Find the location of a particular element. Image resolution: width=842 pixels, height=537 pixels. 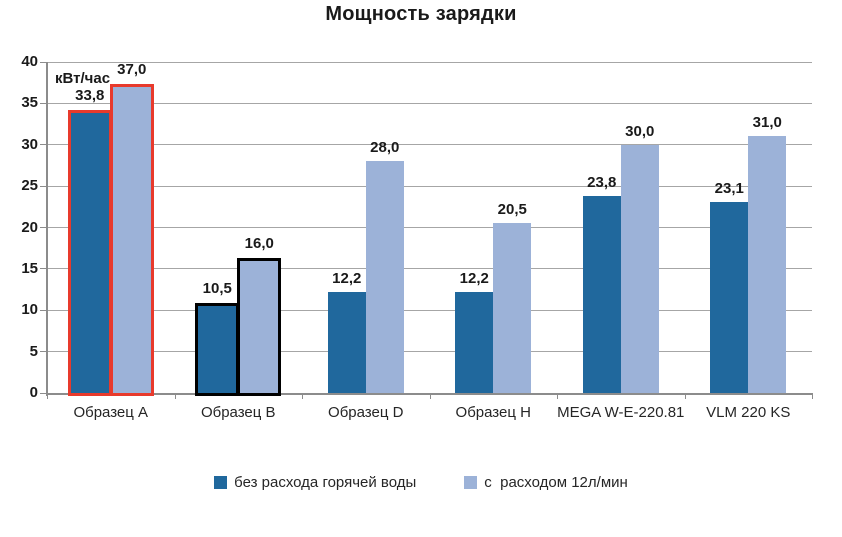

y-axis-tick-label: 25 is located at coordinates (29, 186).